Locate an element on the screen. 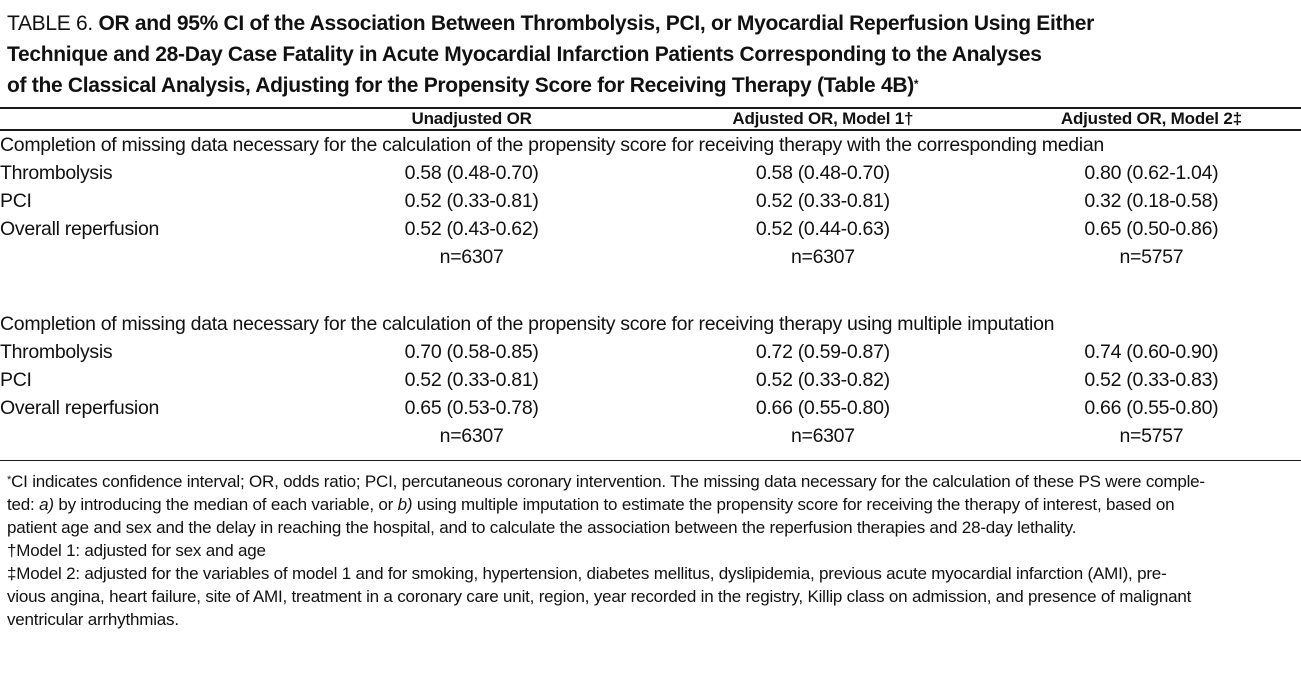 This screenshot has height=674, width=1301. col-header-empty is located at coordinates (149, 119).